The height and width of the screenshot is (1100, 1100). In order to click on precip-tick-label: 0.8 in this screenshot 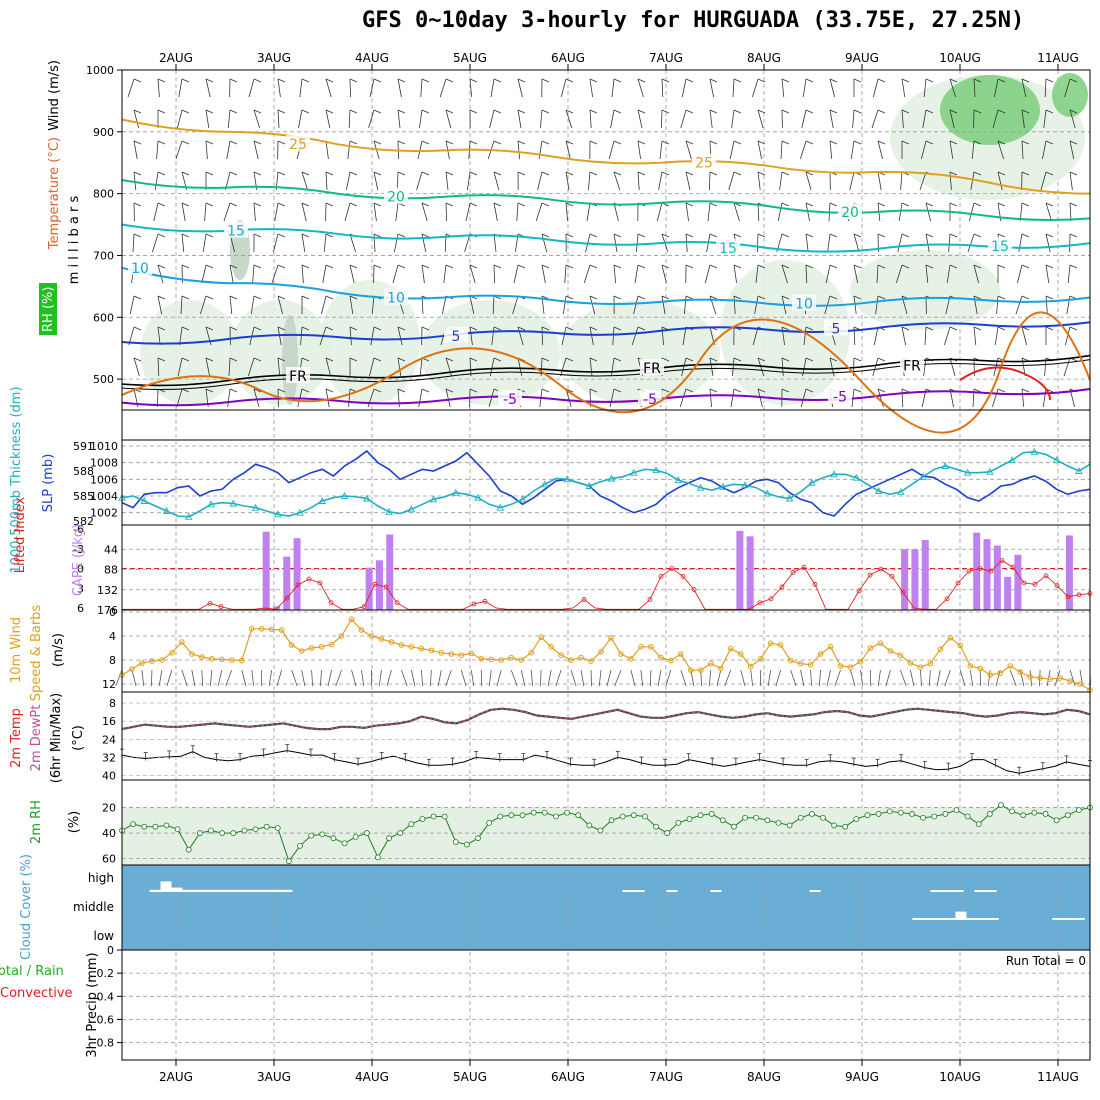, I will do `click(106, 1043)`.